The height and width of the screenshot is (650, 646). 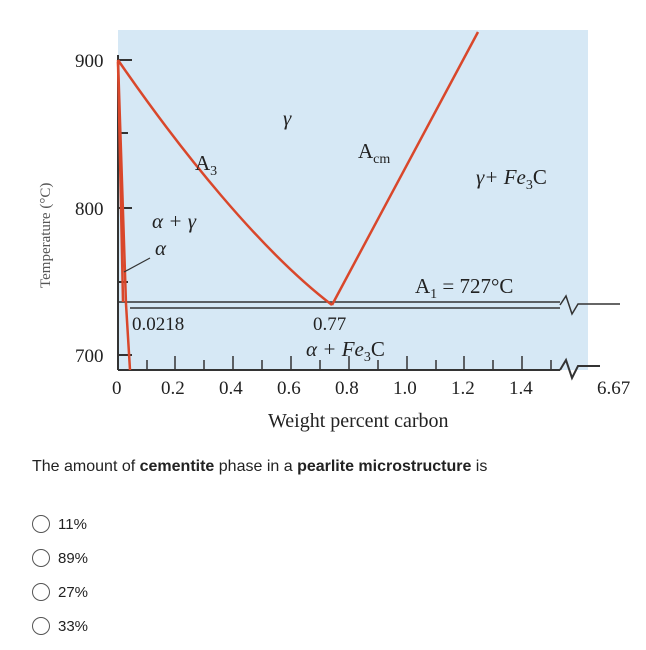 I want to click on label-alpha-gamma: α + γ, so click(x=174, y=221).